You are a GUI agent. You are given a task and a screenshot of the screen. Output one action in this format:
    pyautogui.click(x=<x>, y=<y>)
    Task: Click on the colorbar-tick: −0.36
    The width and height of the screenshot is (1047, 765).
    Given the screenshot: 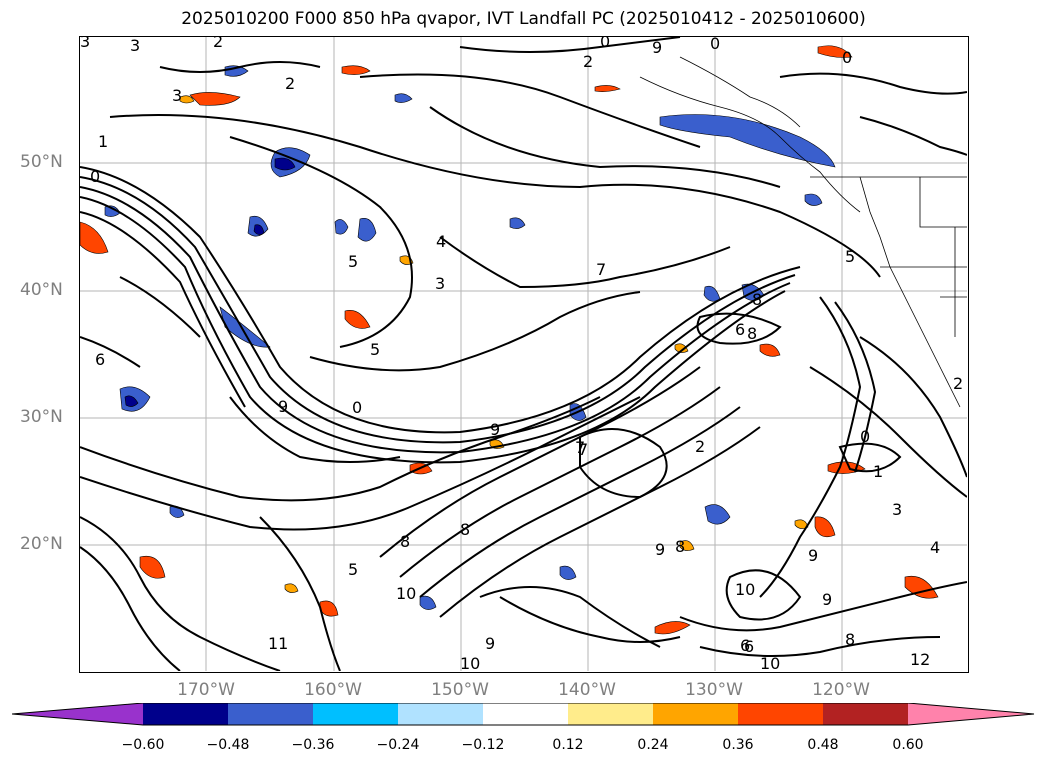 What is the action you would take?
    pyautogui.click(x=313, y=745)
    